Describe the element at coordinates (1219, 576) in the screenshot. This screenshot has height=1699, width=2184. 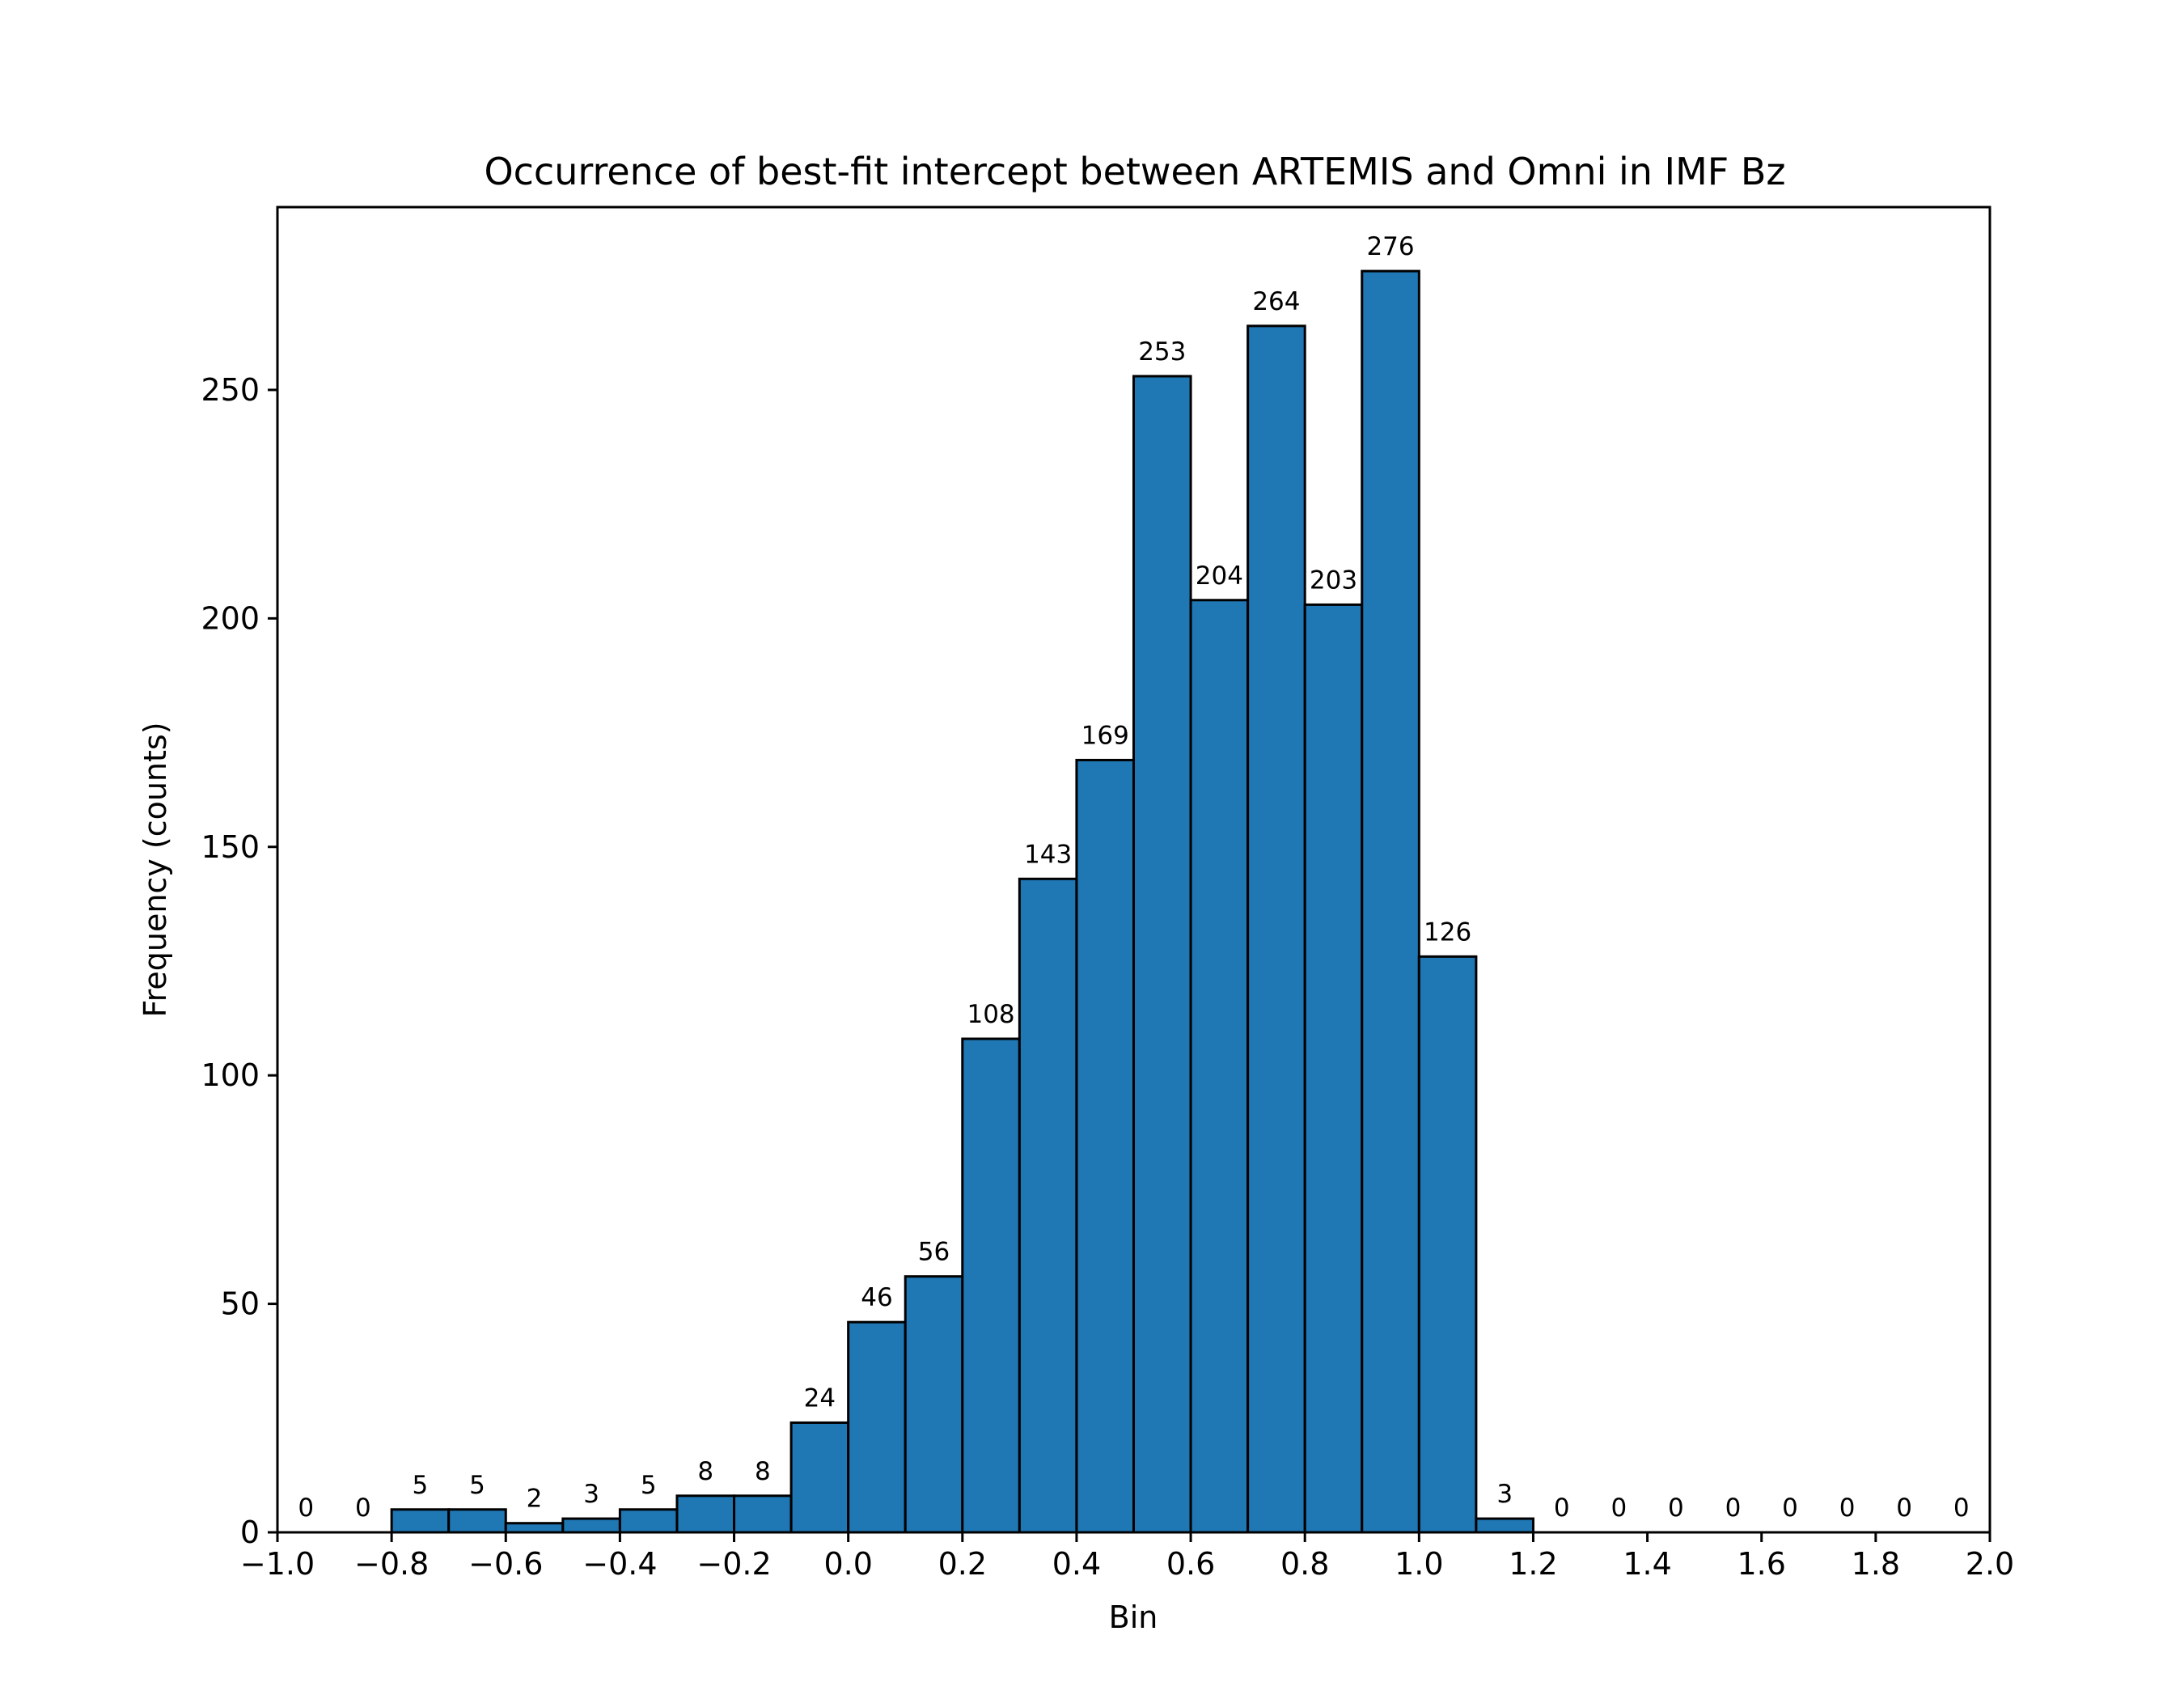
I see `bar-value-label: 204` at that location.